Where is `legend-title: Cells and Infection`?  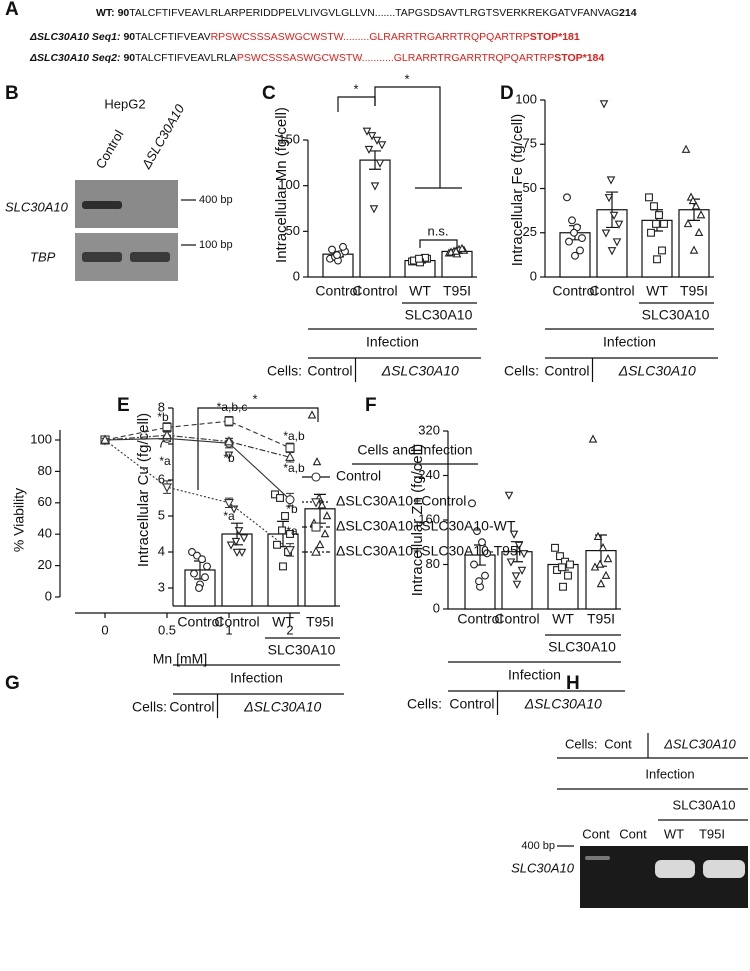 legend-title: Cells and Infection is located at coordinates (414, 450).